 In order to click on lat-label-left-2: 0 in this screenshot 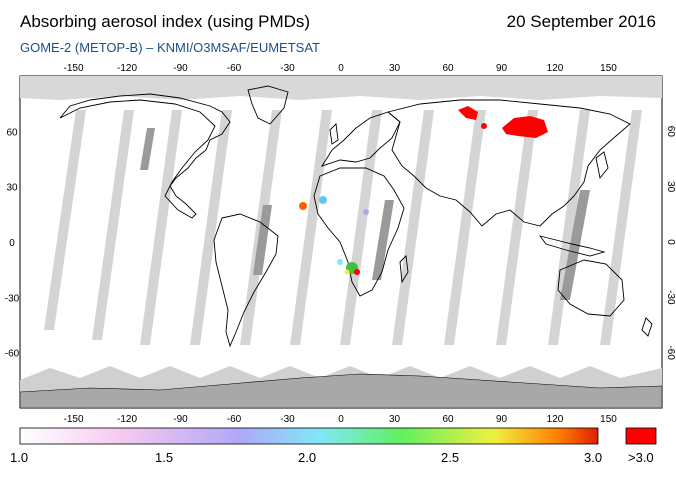, I will do `click(12, 243)`.